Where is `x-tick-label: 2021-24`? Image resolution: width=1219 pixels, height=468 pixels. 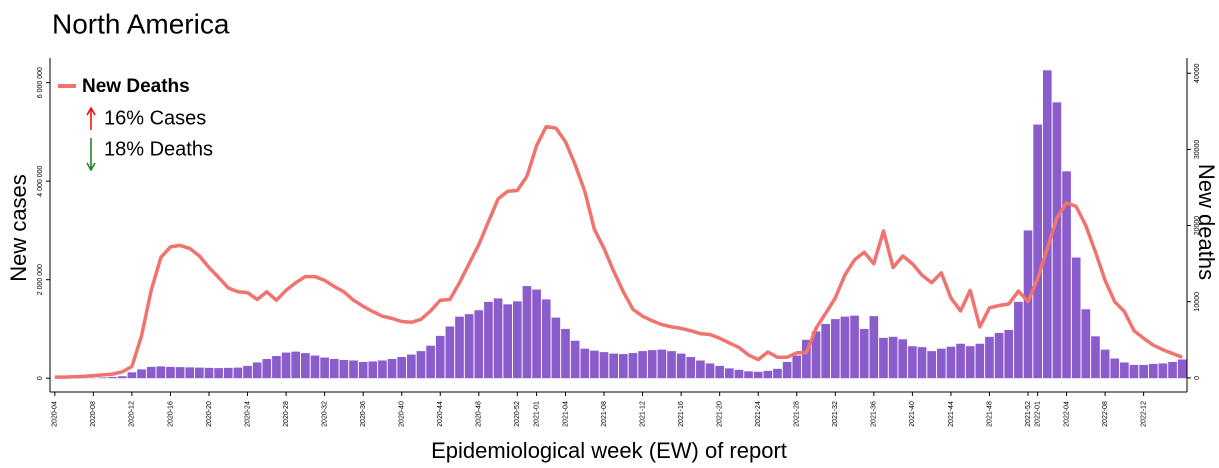
x-tick-label: 2021-24 is located at coordinates (758, 414).